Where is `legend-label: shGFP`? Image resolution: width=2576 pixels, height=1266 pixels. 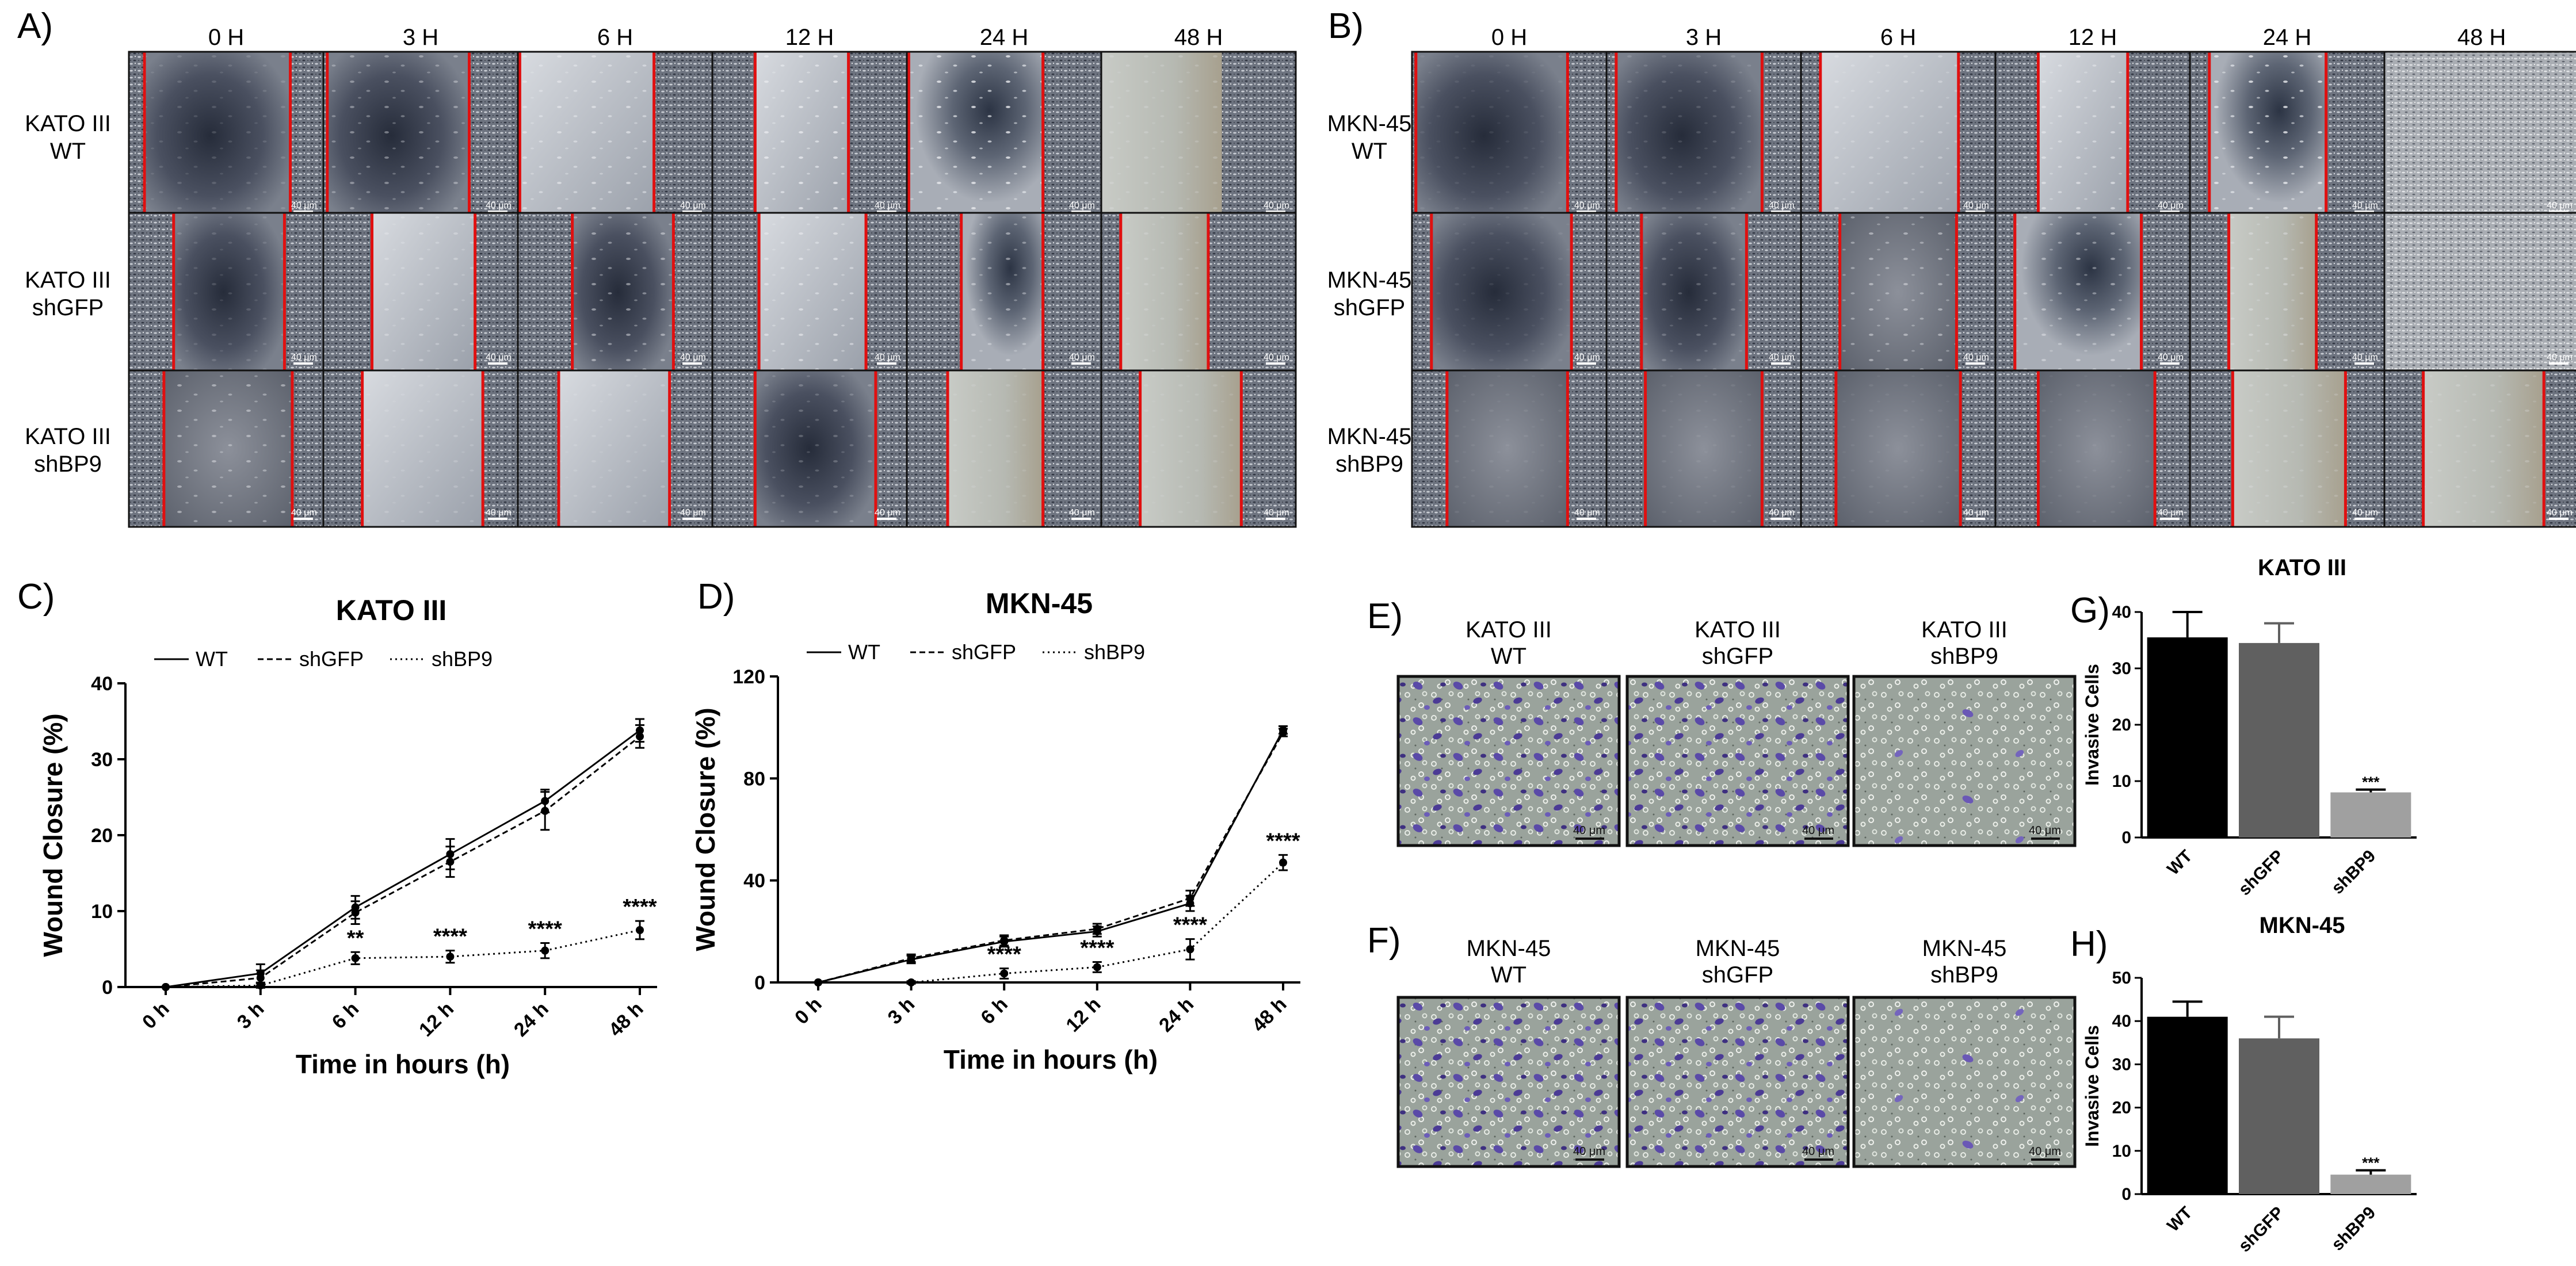 legend-label: shGFP is located at coordinates (331, 659).